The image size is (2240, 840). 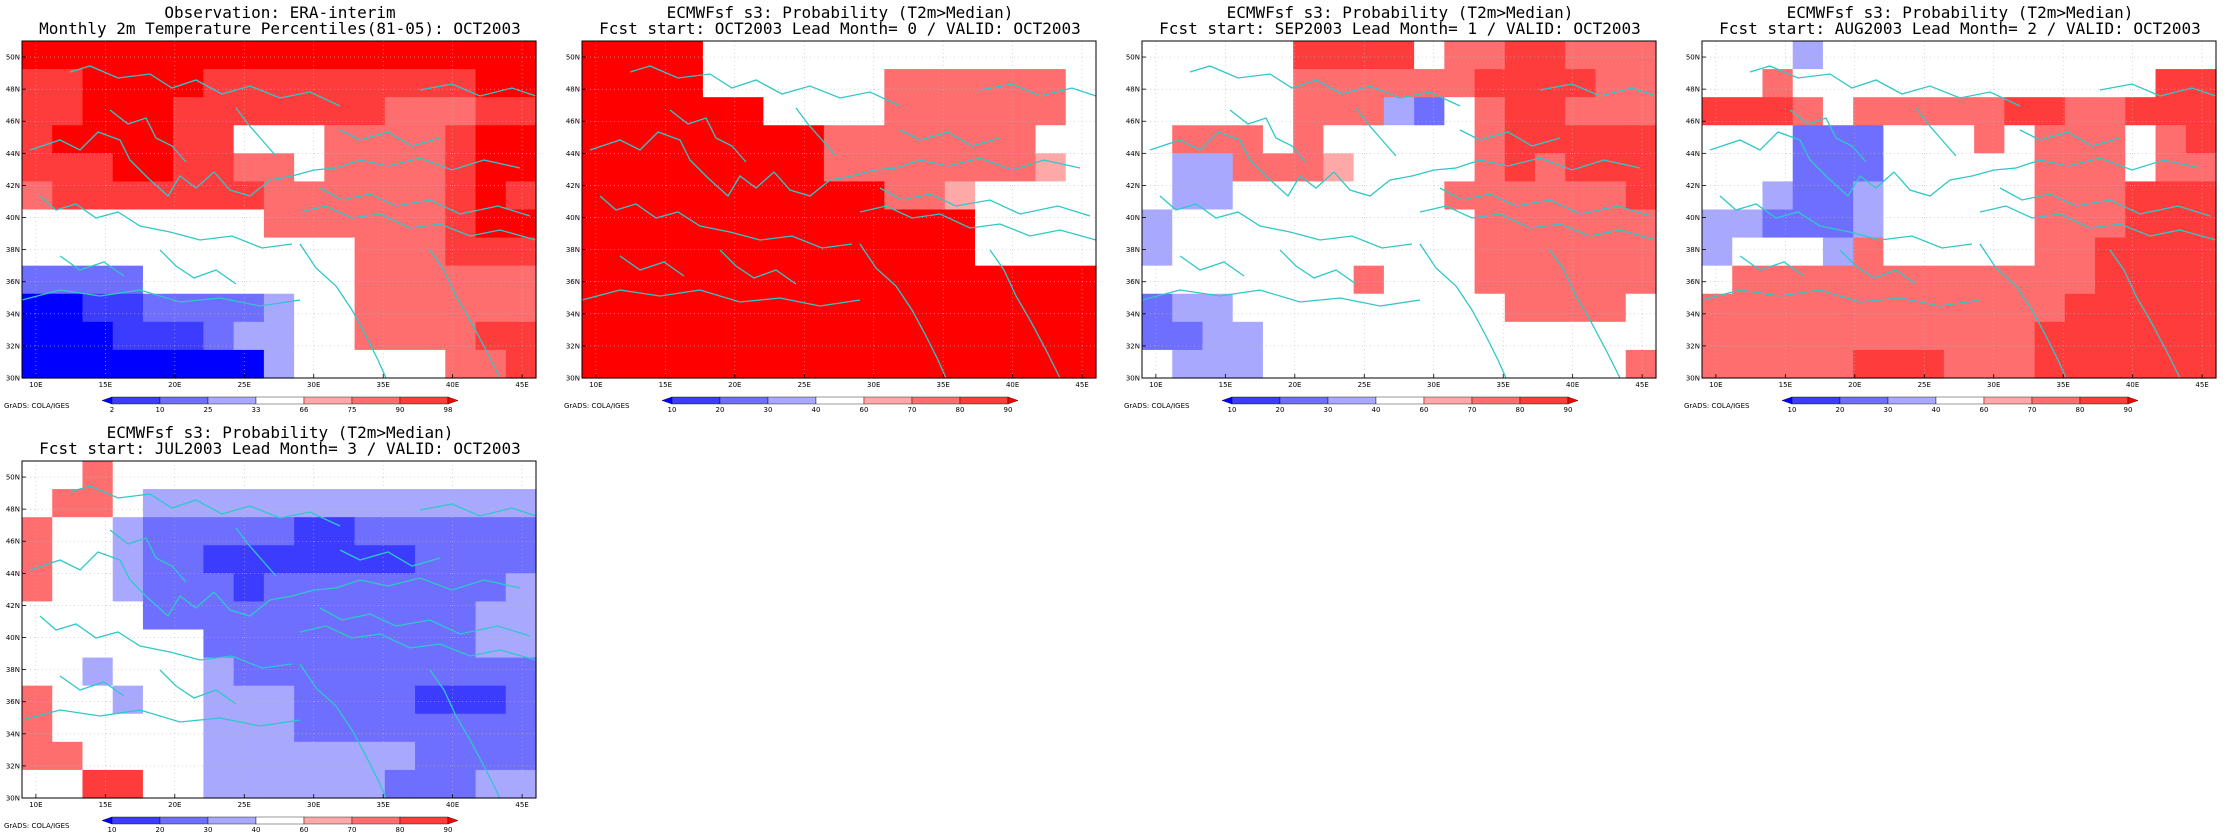 I want to click on colorbar-label: 2, so click(x=112, y=410).